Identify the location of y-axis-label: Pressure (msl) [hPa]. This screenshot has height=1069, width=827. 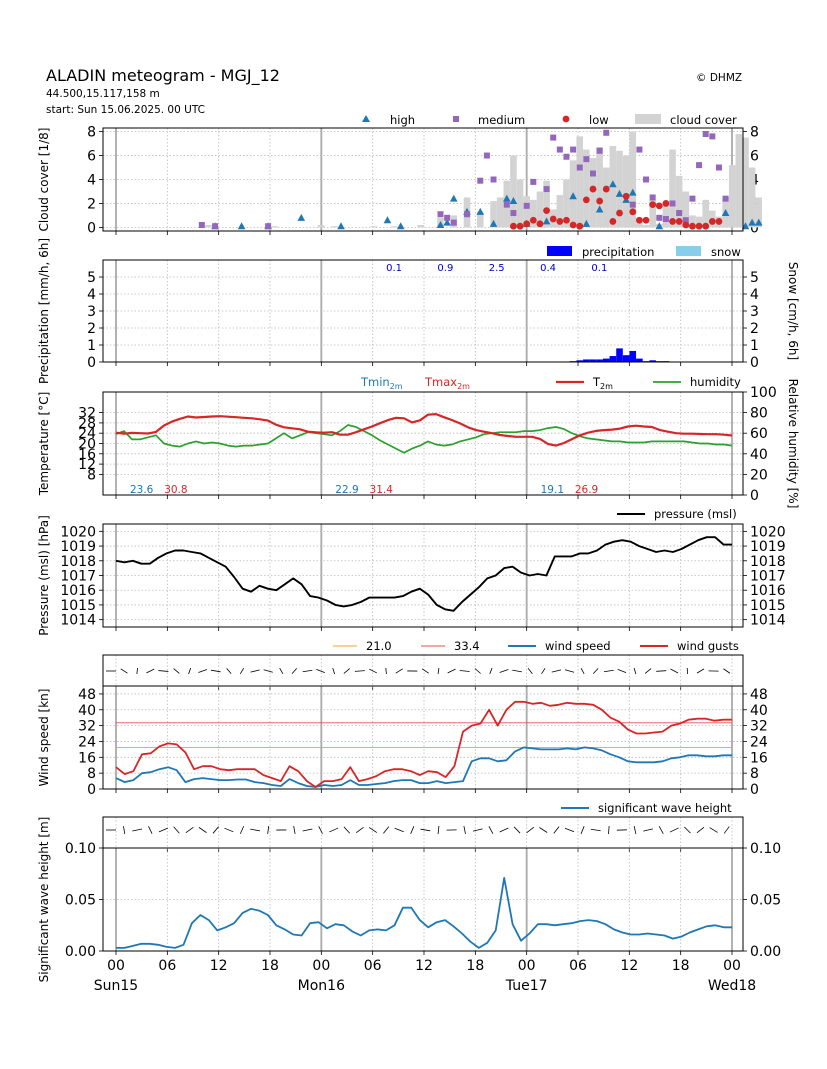
(44, 575).